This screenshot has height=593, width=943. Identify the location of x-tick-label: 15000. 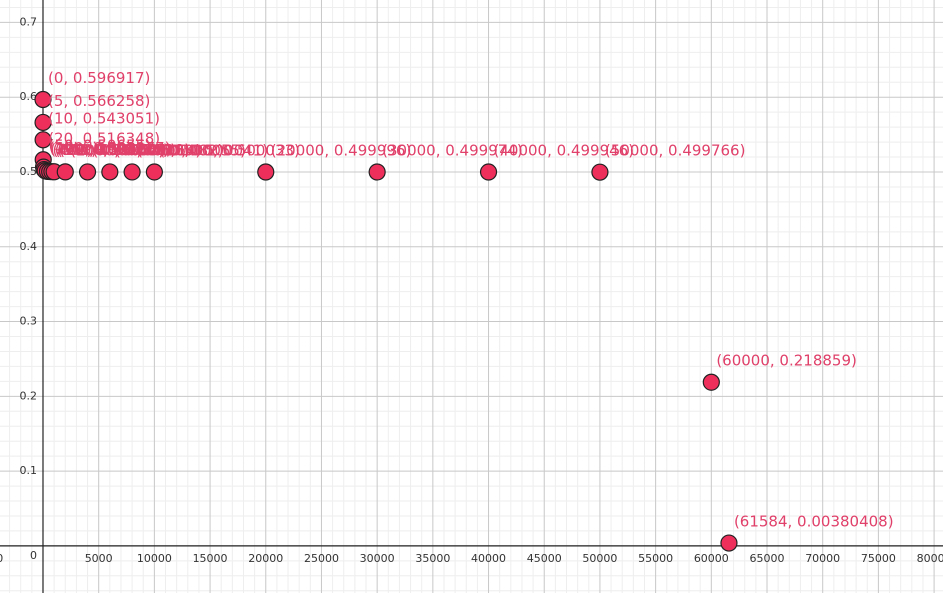
(210, 558).